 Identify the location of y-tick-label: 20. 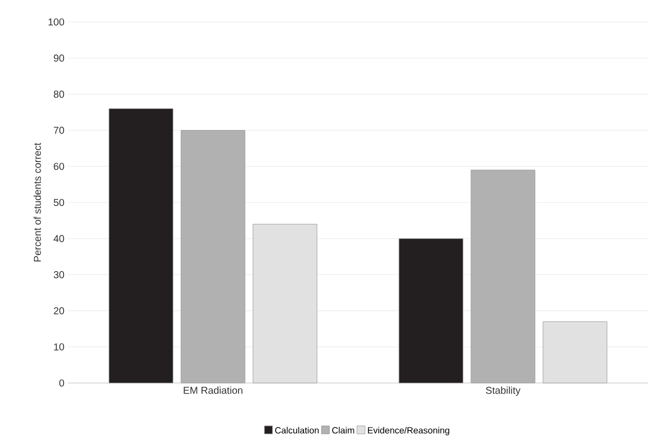
(59, 310).